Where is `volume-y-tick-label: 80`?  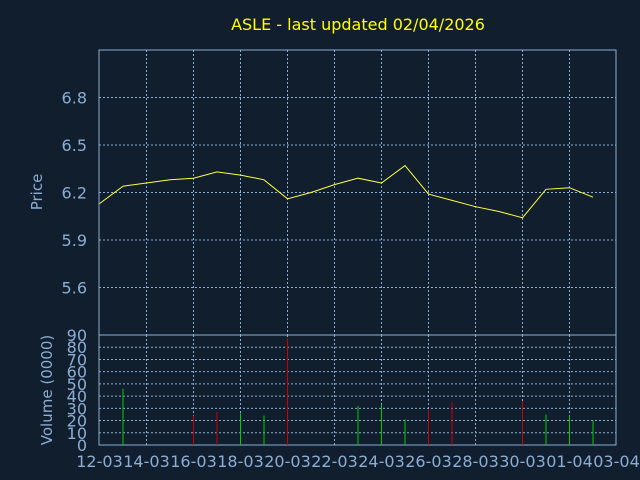 volume-y-tick-label: 80 is located at coordinates (77, 347).